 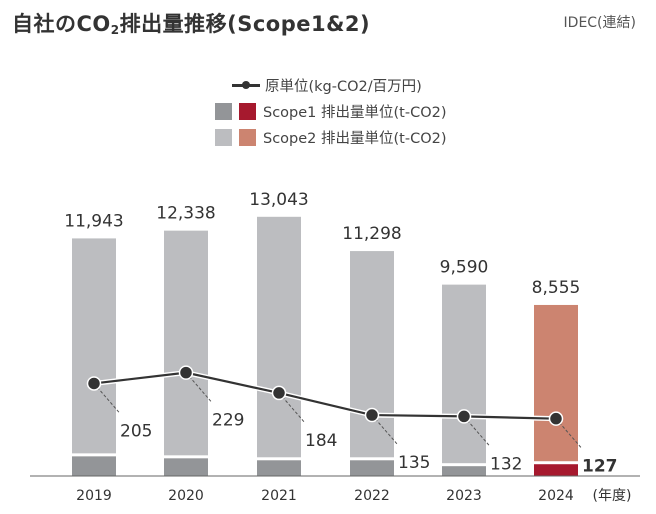 I want to click on total-label-2024: 8,555, so click(x=556, y=288).